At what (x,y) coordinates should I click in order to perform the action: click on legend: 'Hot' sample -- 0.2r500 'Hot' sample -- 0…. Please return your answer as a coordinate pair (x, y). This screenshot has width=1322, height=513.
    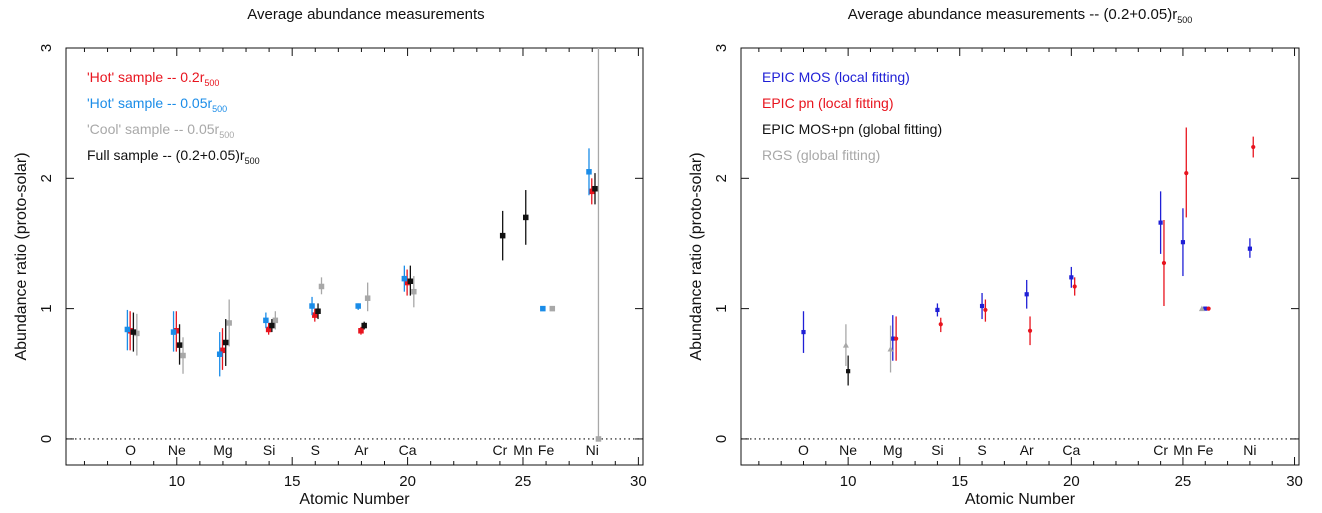
    Looking at the image, I should click on (173, 117).